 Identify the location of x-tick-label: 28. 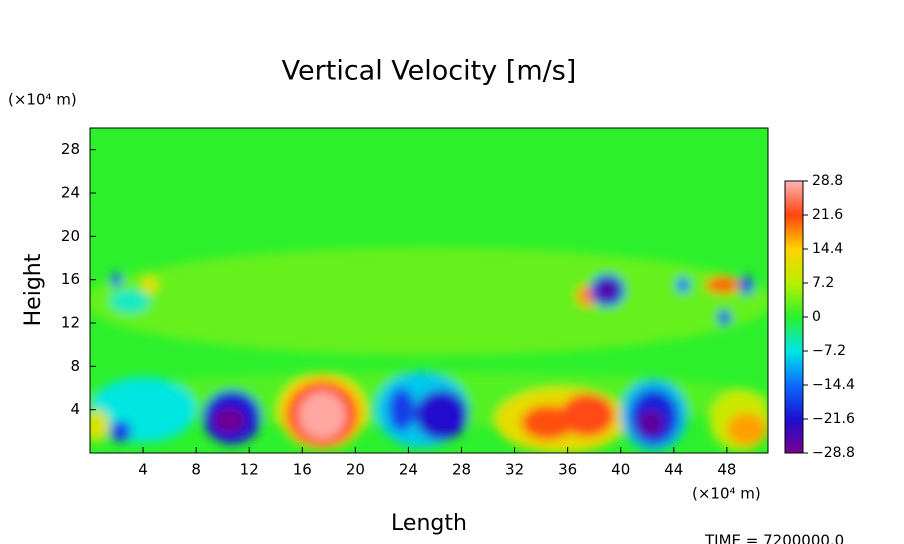
(461, 470).